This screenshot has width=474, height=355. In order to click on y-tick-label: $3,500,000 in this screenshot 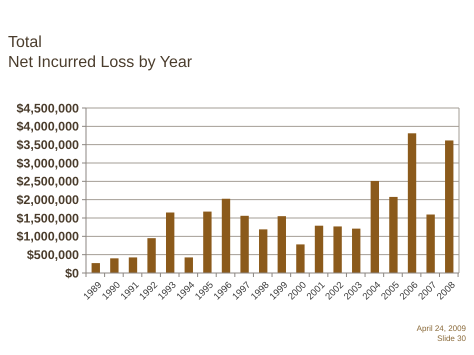, I will do `click(48, 145)`.